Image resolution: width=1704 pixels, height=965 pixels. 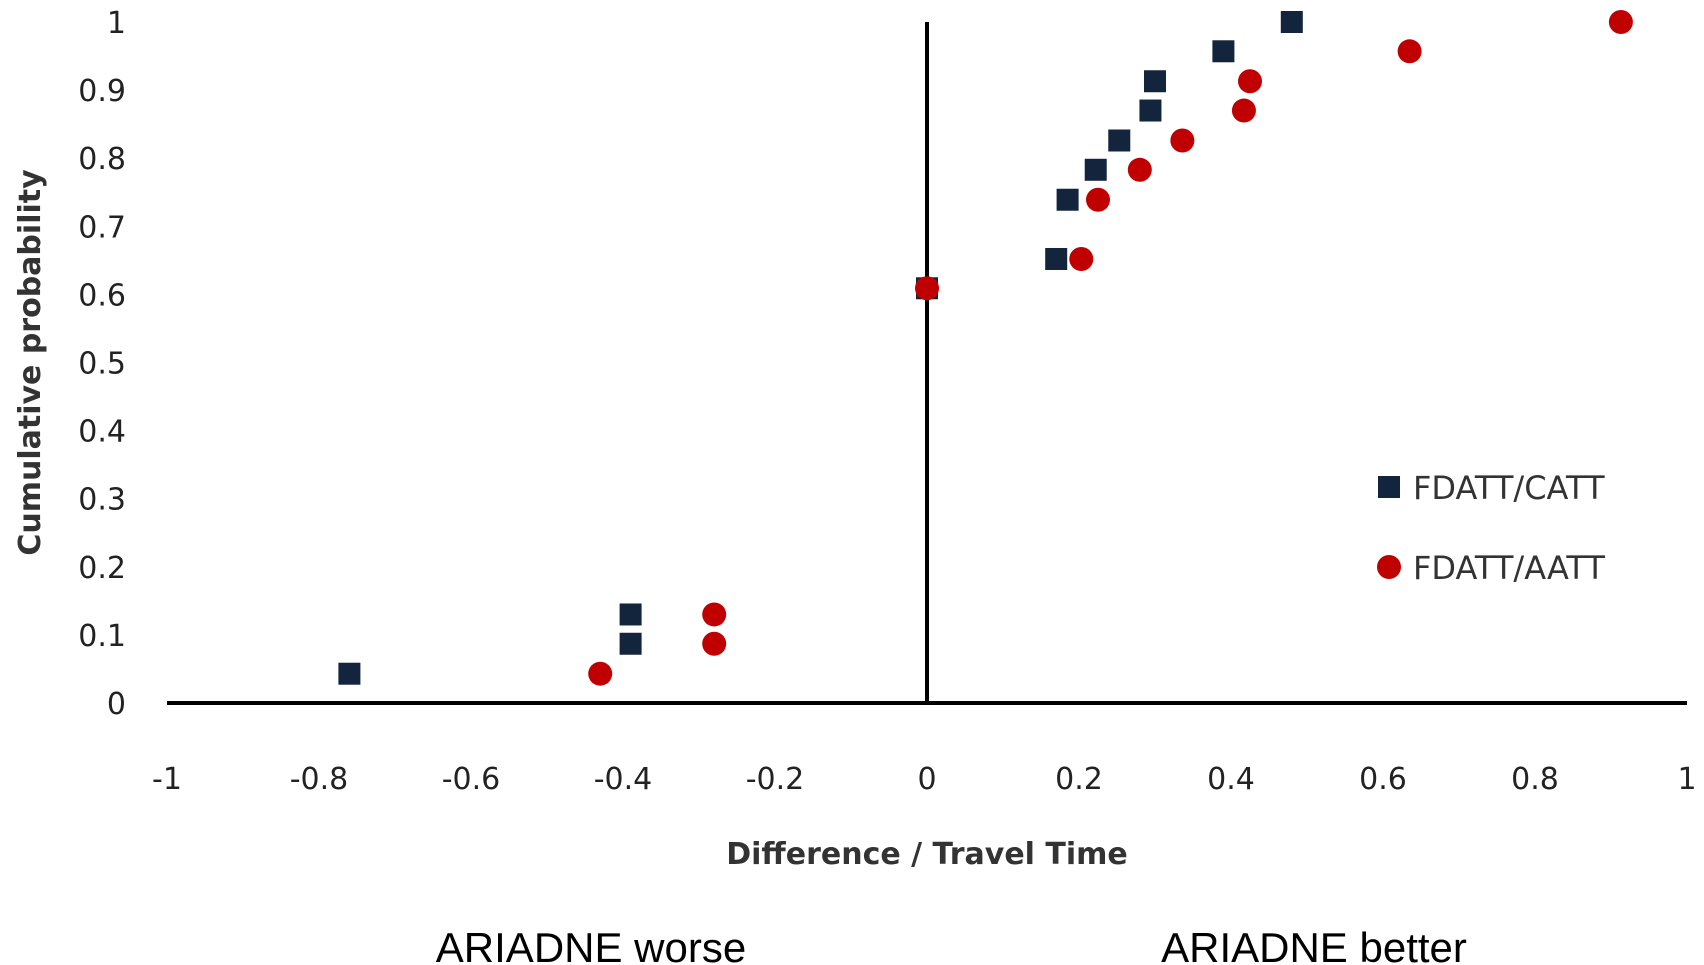 I want to click on x-tick-labels: -1 -0.8 -0.6 -0.4 -0.2 0 0.2 0.4 0.6 0.8 1, so click(x=924, y=779).